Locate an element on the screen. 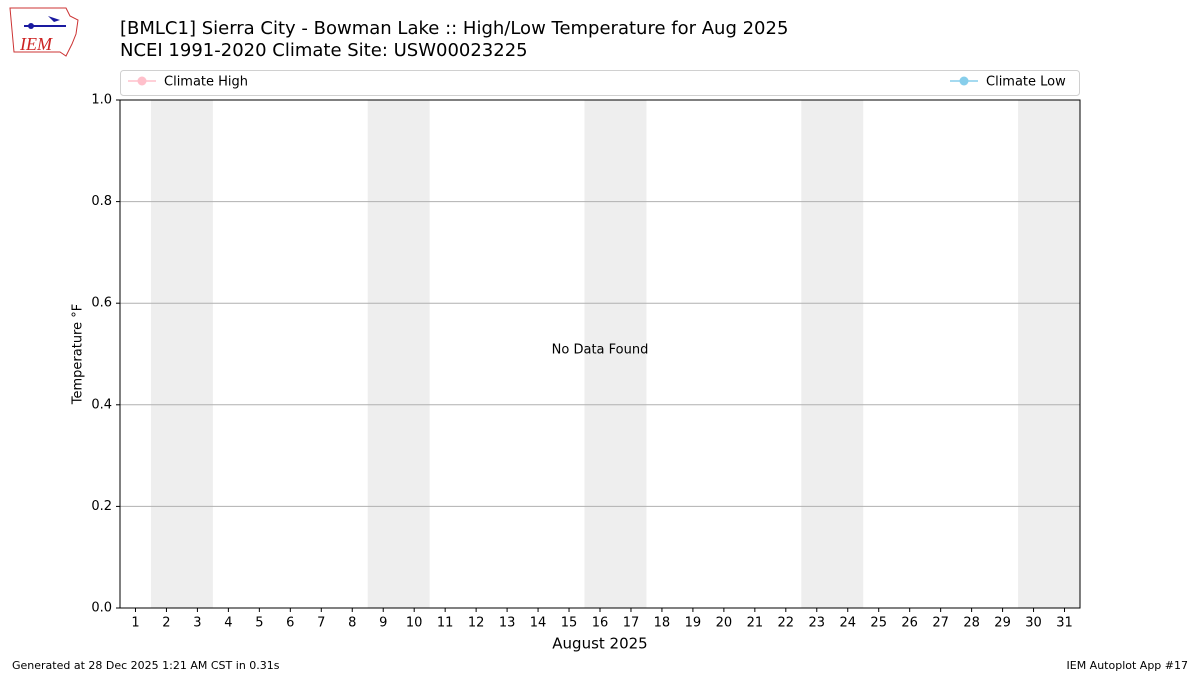 The image size is (1200, 675). y-tick-label: 0.4 is located at coordinates (101, 404).